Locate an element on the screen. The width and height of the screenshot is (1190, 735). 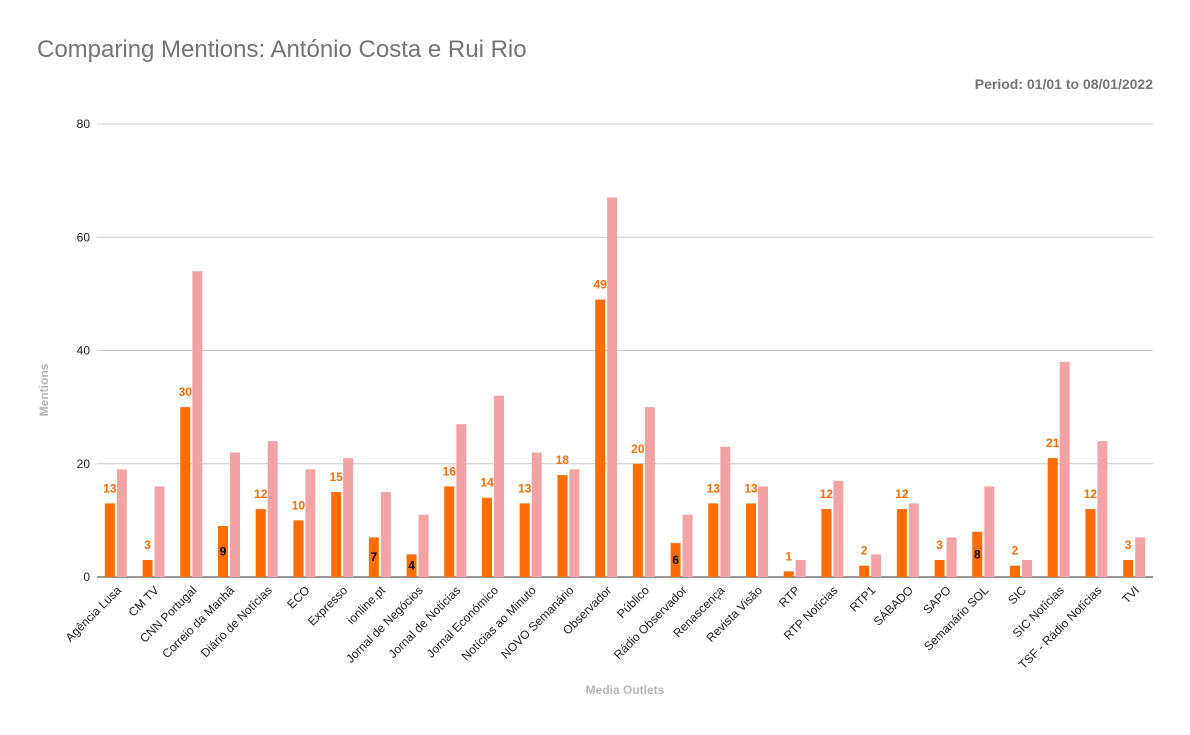
y-tick-label: 20 is located at coordinates (84, 464).